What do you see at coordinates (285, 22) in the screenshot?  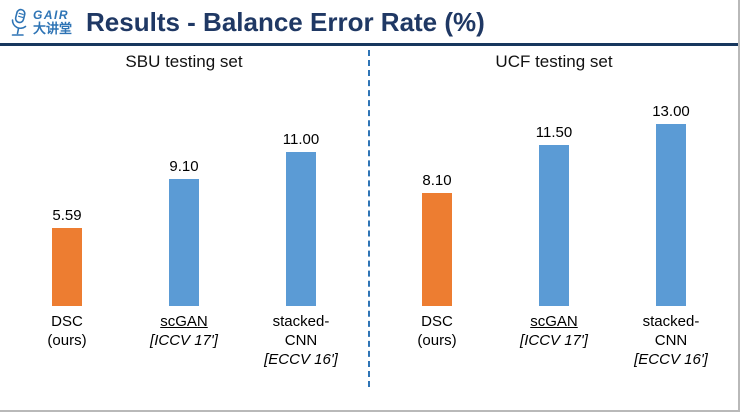 I see `page-title: Results - Balance Error Rate (%)` at bounding box center [285, 22].